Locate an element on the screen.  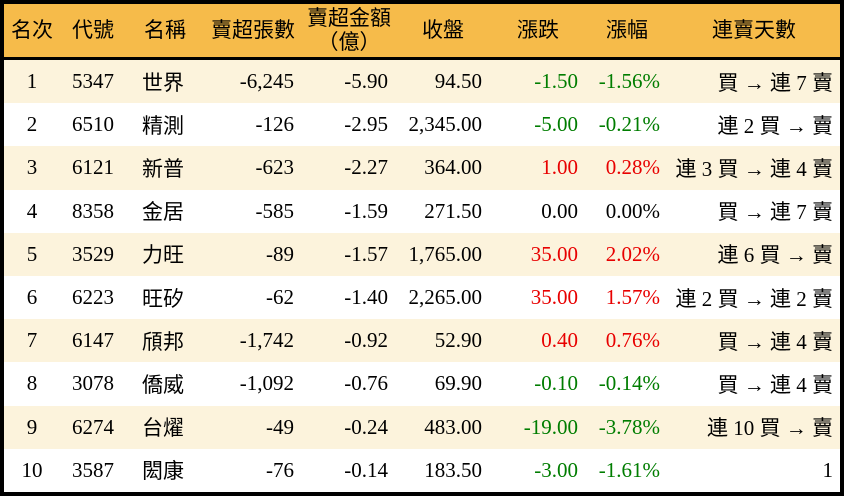
header-cell-sell_amount: 賣超金額 （億） is located at coordinates (349, 32).